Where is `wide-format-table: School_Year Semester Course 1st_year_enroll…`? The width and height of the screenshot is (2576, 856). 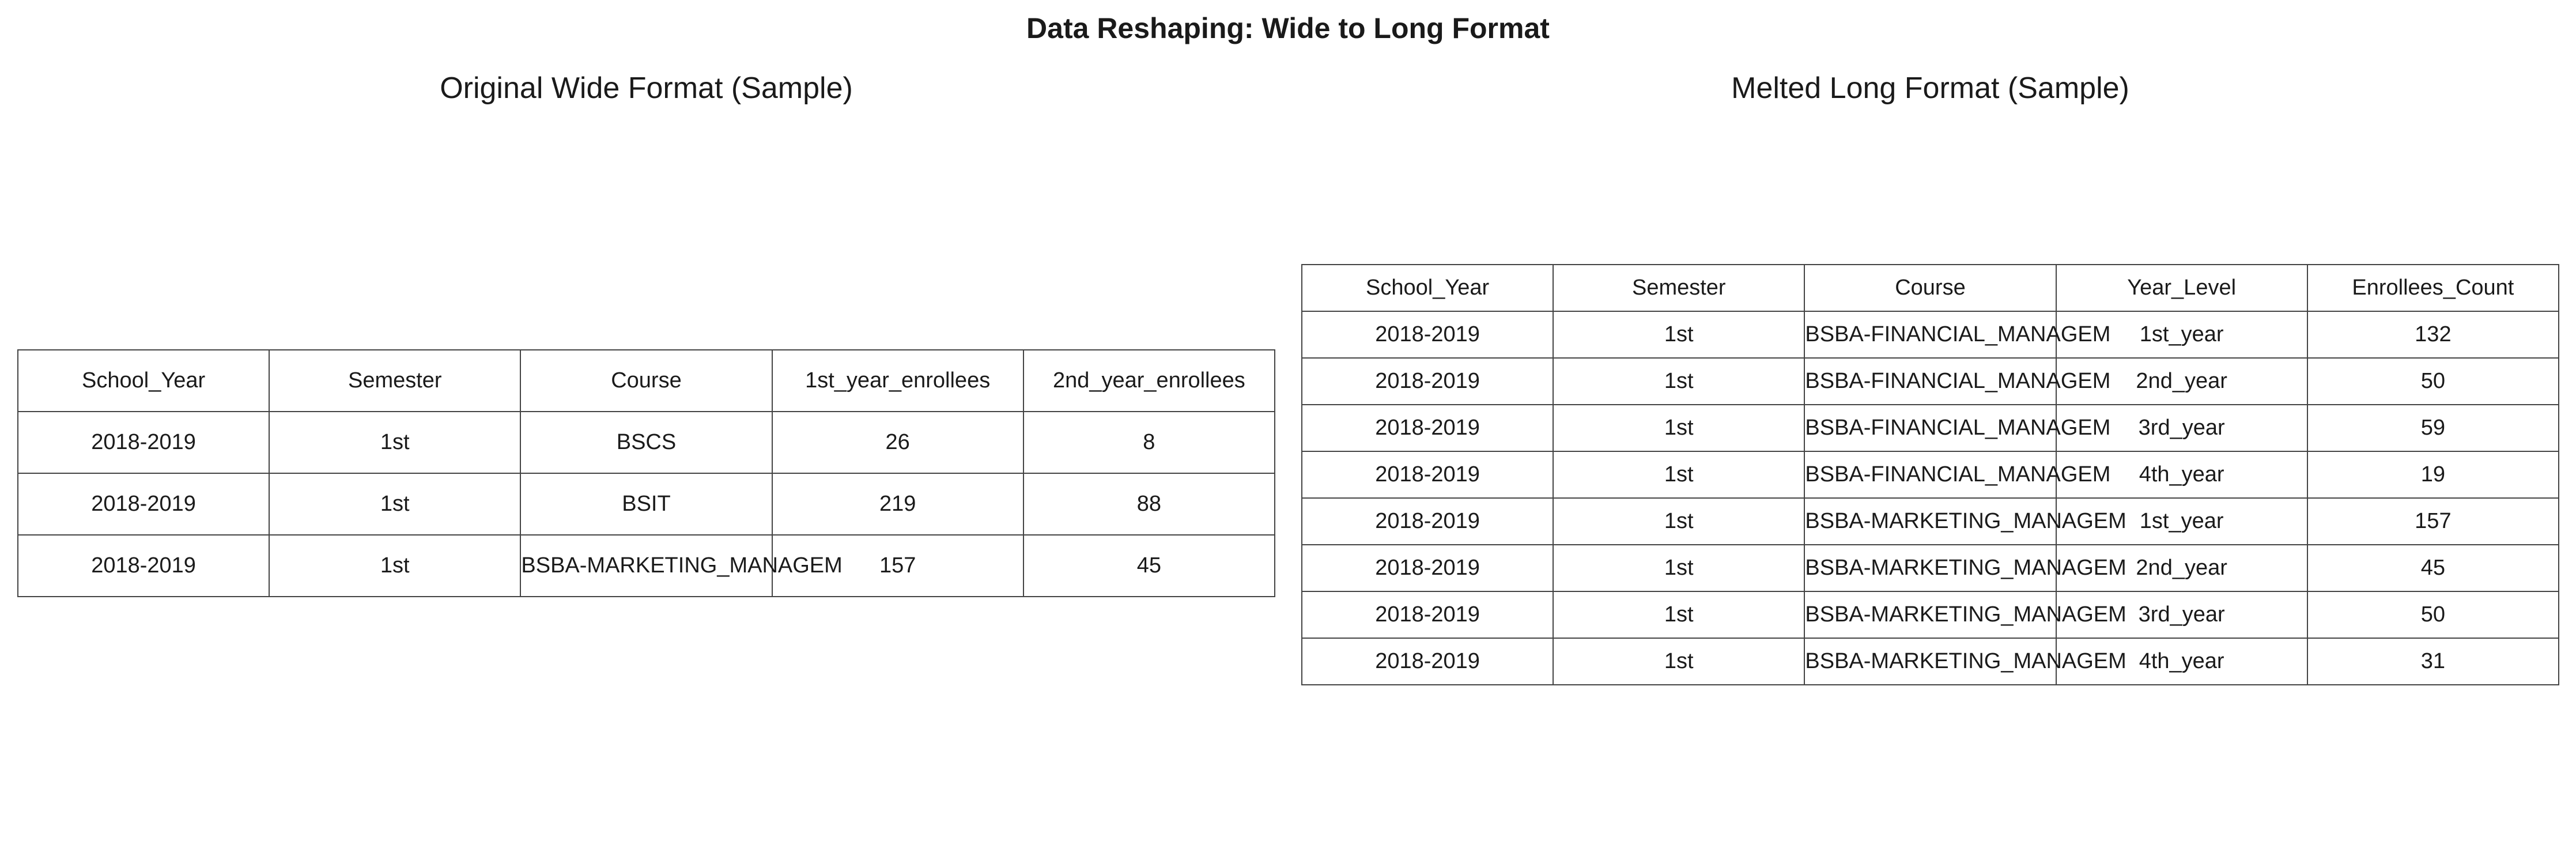
wide-format-table: School_Year Semester Course 1st_year_enroll… is located at coordinates (646, 473).